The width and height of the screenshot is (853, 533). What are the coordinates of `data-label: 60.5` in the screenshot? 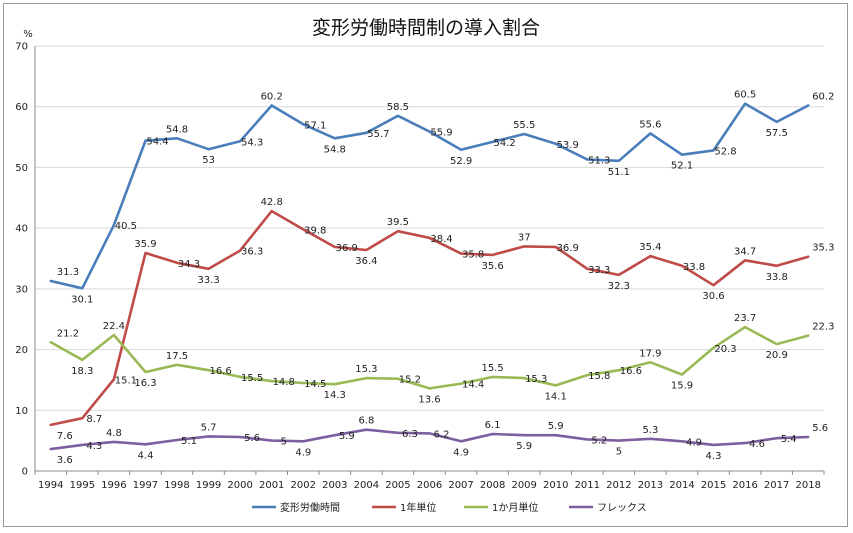 It's located at (745, 95).